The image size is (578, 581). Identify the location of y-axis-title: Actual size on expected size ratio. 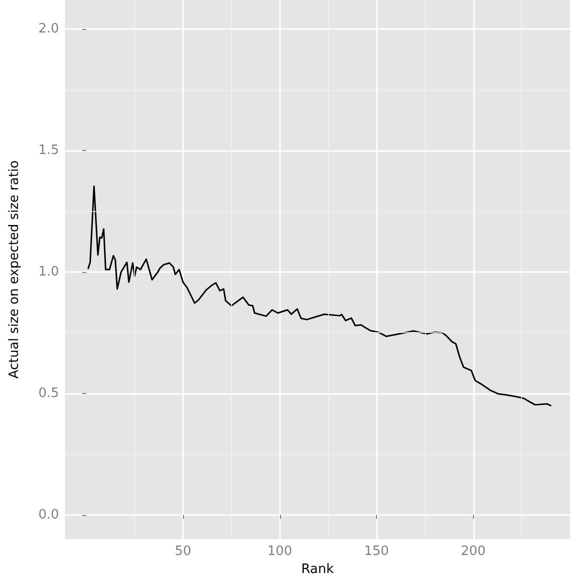
(14, 269).